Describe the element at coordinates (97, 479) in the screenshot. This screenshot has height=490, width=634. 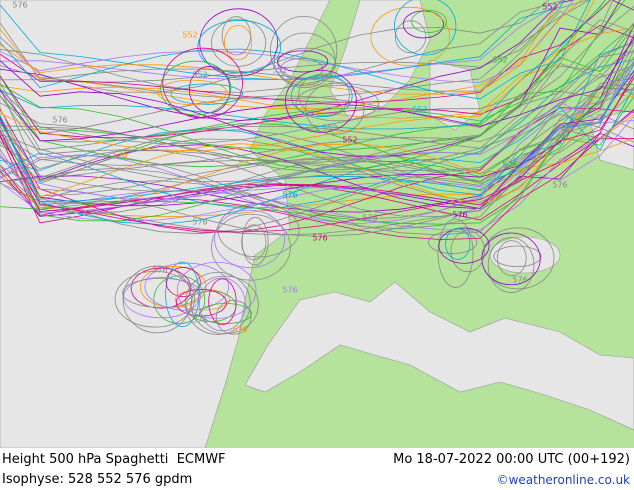
I see `isophyse: Isophyse: 528 552 576 gpdm` at that location.